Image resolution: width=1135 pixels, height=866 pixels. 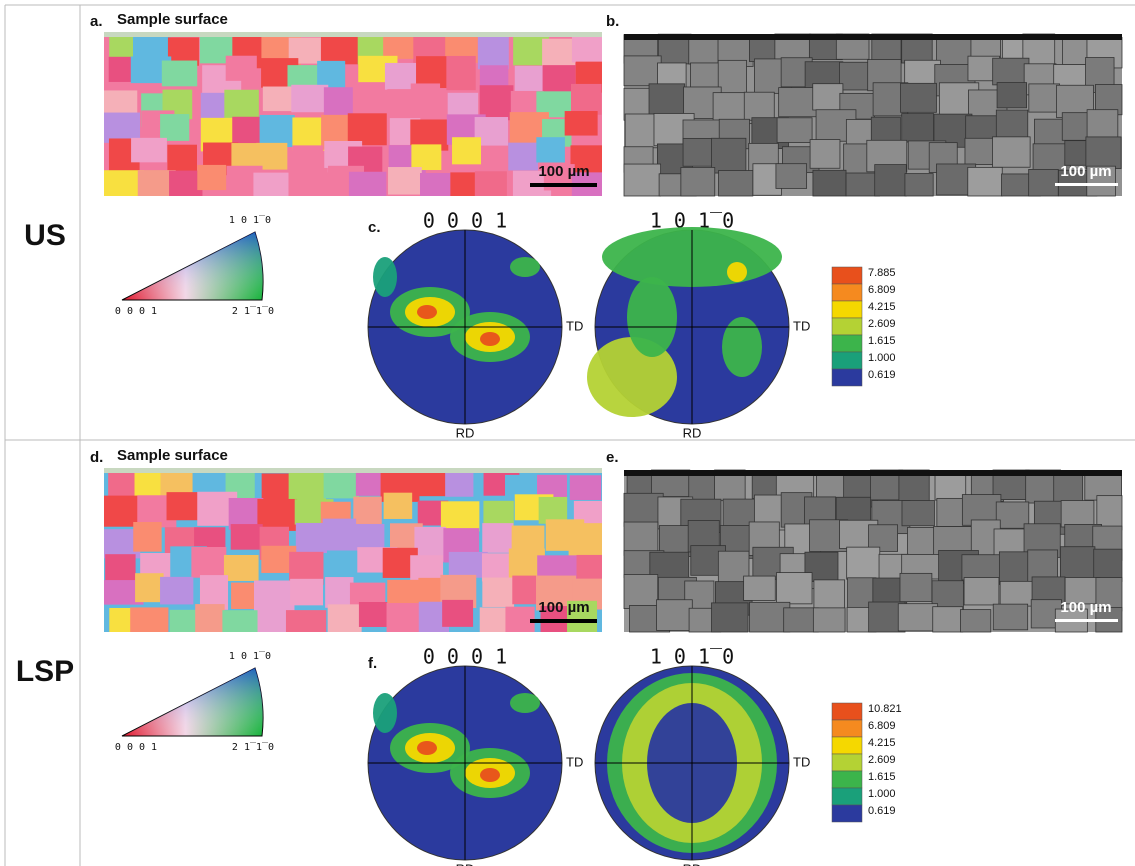 What do you see at coordinates (465, 863) in the screenshot?
I see `rd-label: RD` at bounding box center [465, 863].